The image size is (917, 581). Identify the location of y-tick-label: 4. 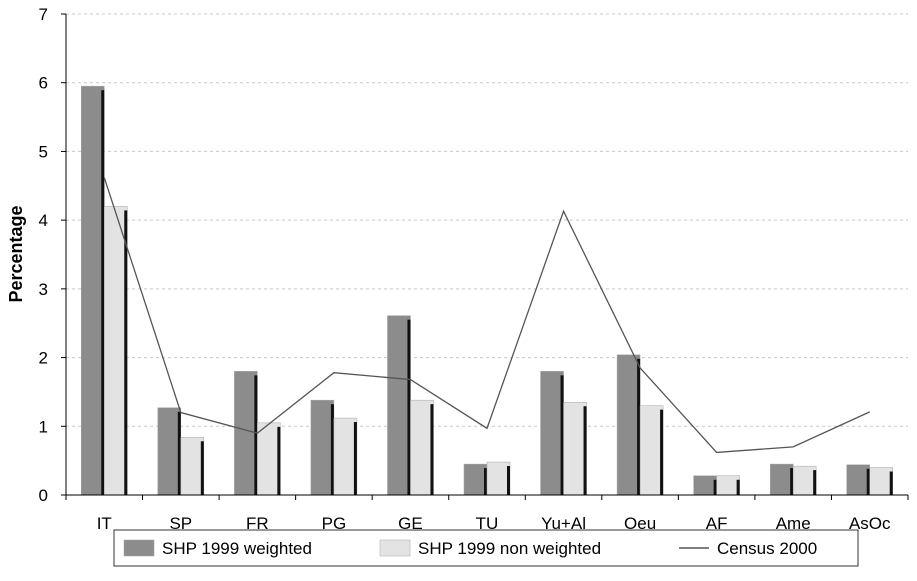
(43, 220).